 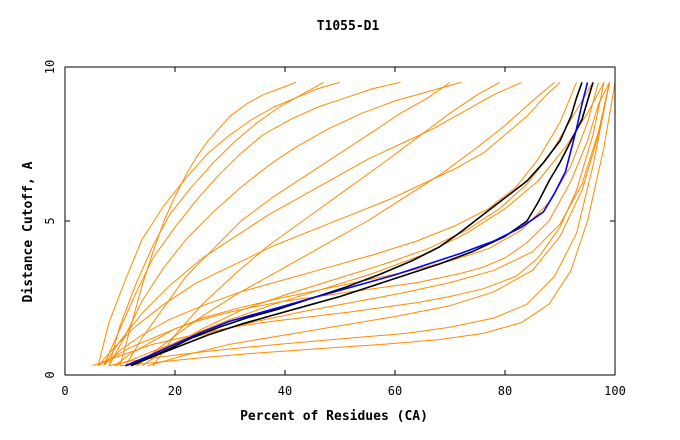 What do you see at coordinates (175, 391) in the screenshot?
I see `x-tick-label: 20` at bounding box center [175, 391].